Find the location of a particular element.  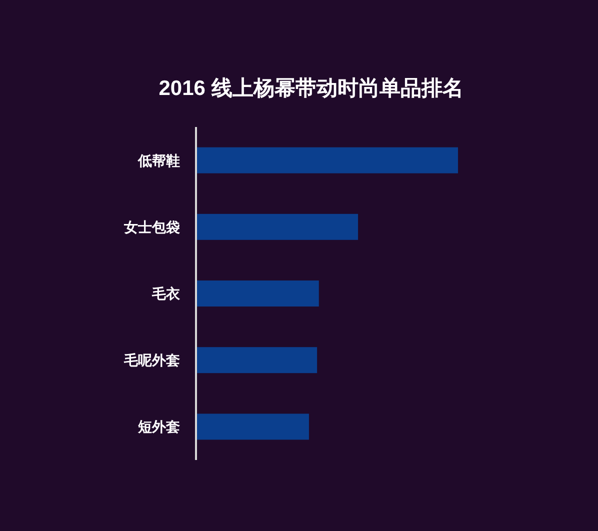

y-tick-label: 毛衣 is located at coordinates (166, 294).